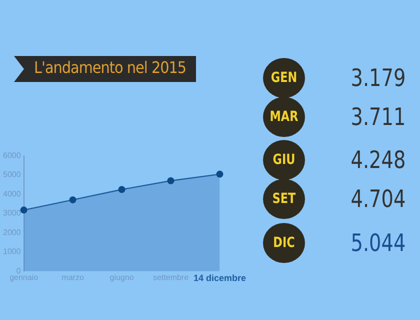  I want to click on category-label: GEN, so click(284, 78).